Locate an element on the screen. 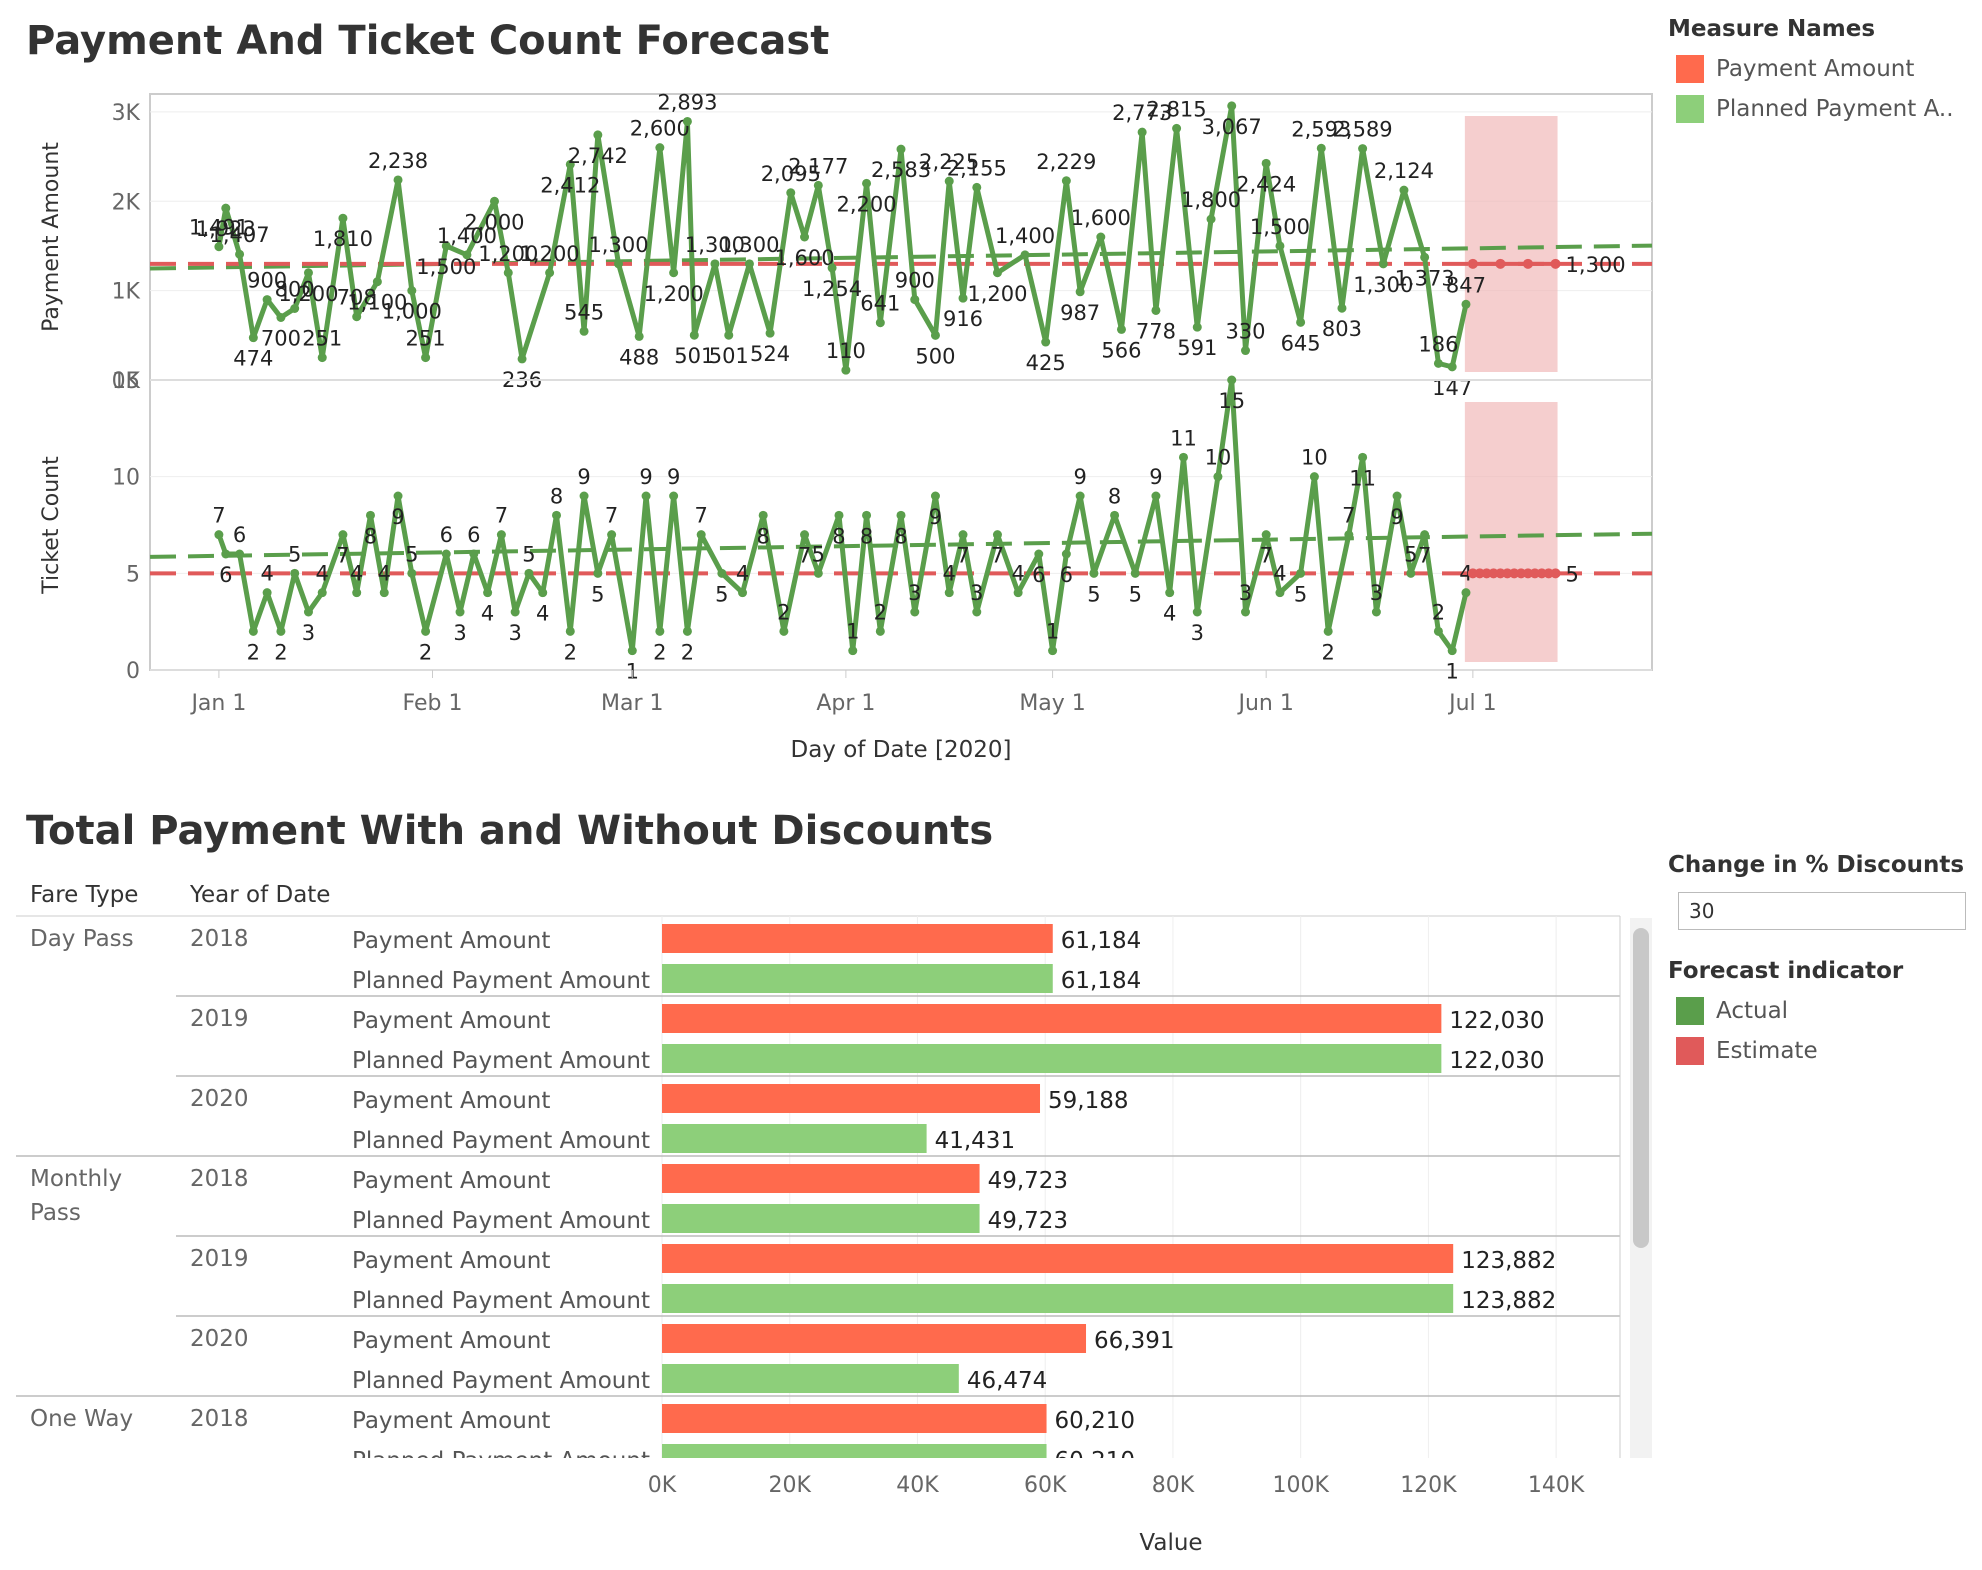  x-tick-label: 60K is located at coordinates (1045, 1485).